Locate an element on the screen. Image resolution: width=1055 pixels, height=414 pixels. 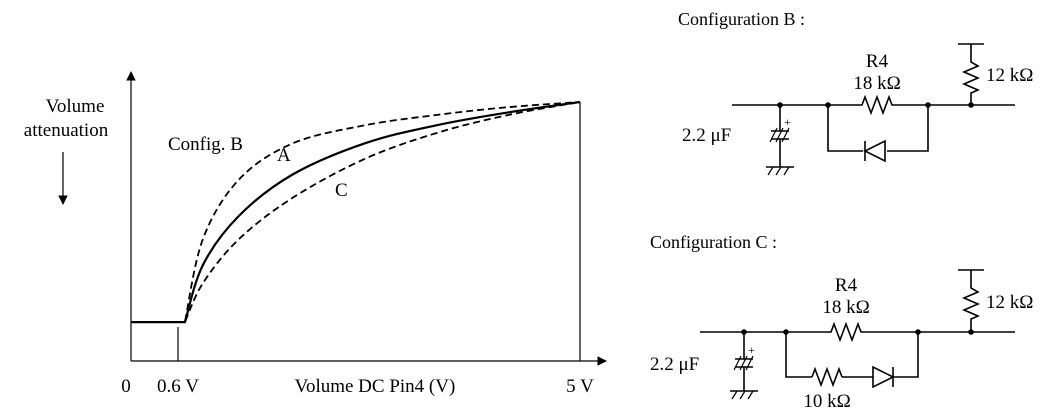
config-b-junctions is located at coordinates (875, 105).